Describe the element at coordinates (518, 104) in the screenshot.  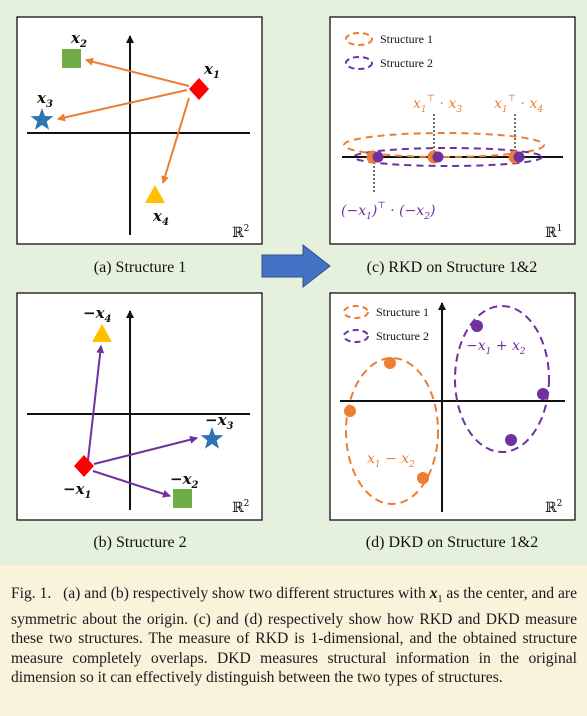
I see `annot-x1t-x4: x1⊤ · x4` at that location.